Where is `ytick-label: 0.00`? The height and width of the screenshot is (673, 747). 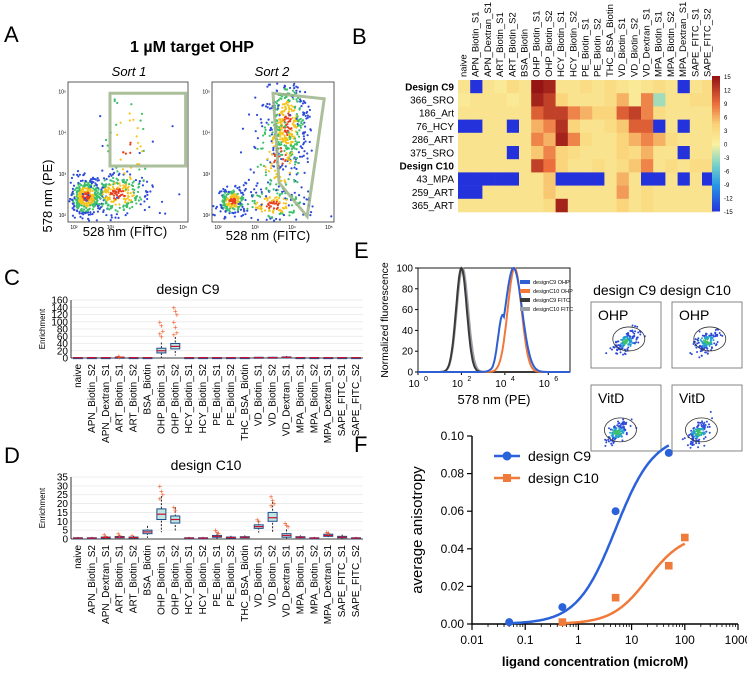
ytick-label: 0.00 is located at coordinates (453, 624).